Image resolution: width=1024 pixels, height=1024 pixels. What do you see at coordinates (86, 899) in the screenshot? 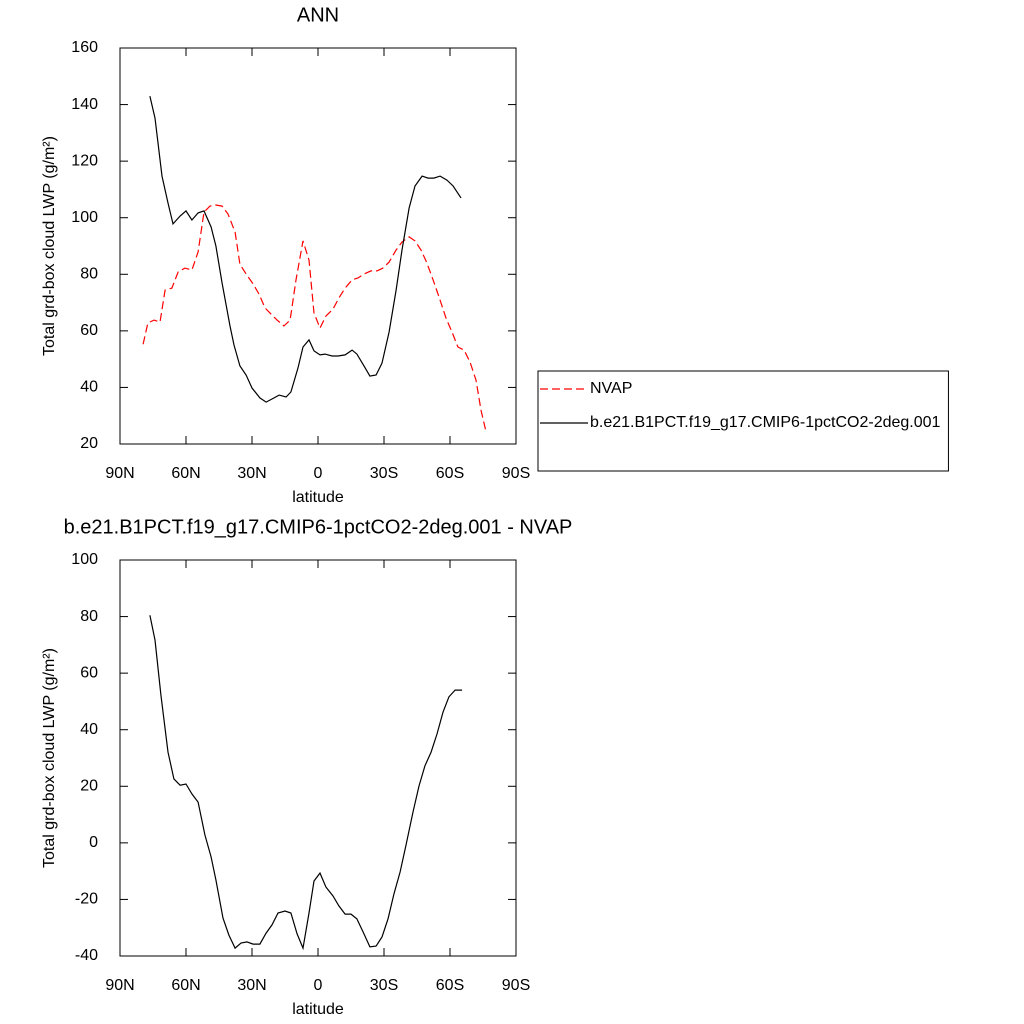
I see `y-tick-label: -20` at bounding box center [86, 899].